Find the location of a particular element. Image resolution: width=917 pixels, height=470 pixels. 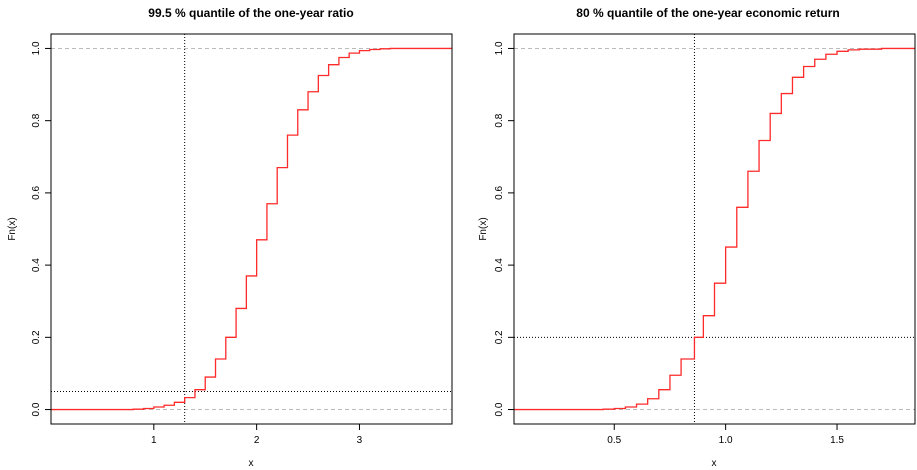

x-tick-label: 3 is located at coordinates (360, 440).